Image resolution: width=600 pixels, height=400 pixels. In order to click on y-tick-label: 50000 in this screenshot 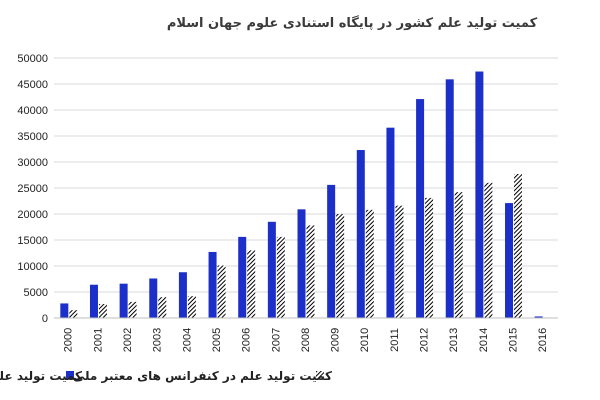, I will do `click(32, 59)`.